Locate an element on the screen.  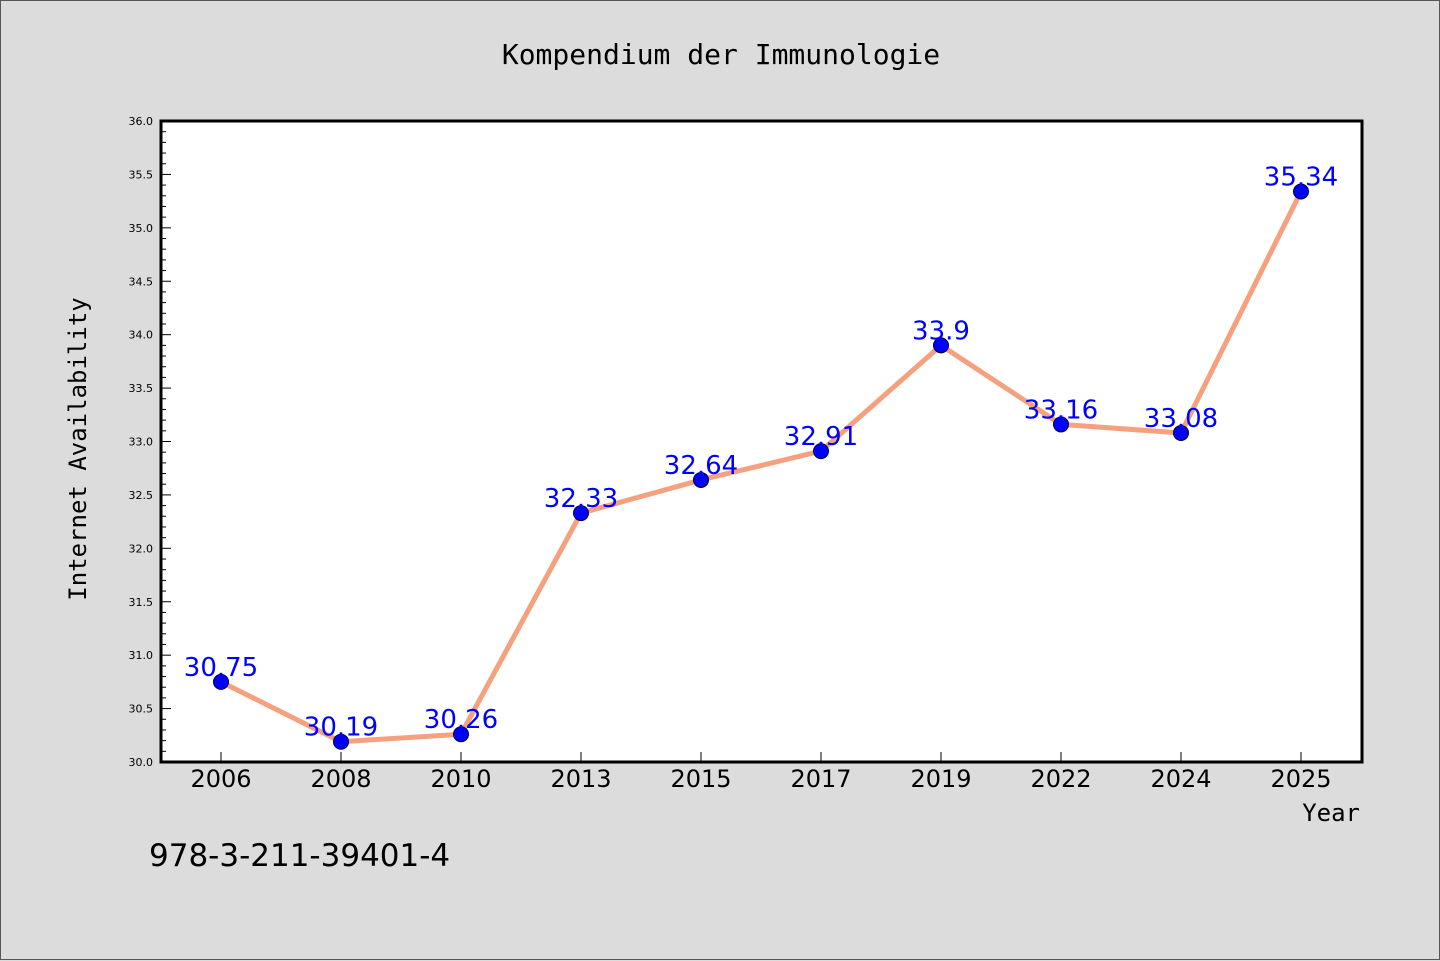
isbn-text: 978-3-211-39401-4 is located at coordinates (299, 856).